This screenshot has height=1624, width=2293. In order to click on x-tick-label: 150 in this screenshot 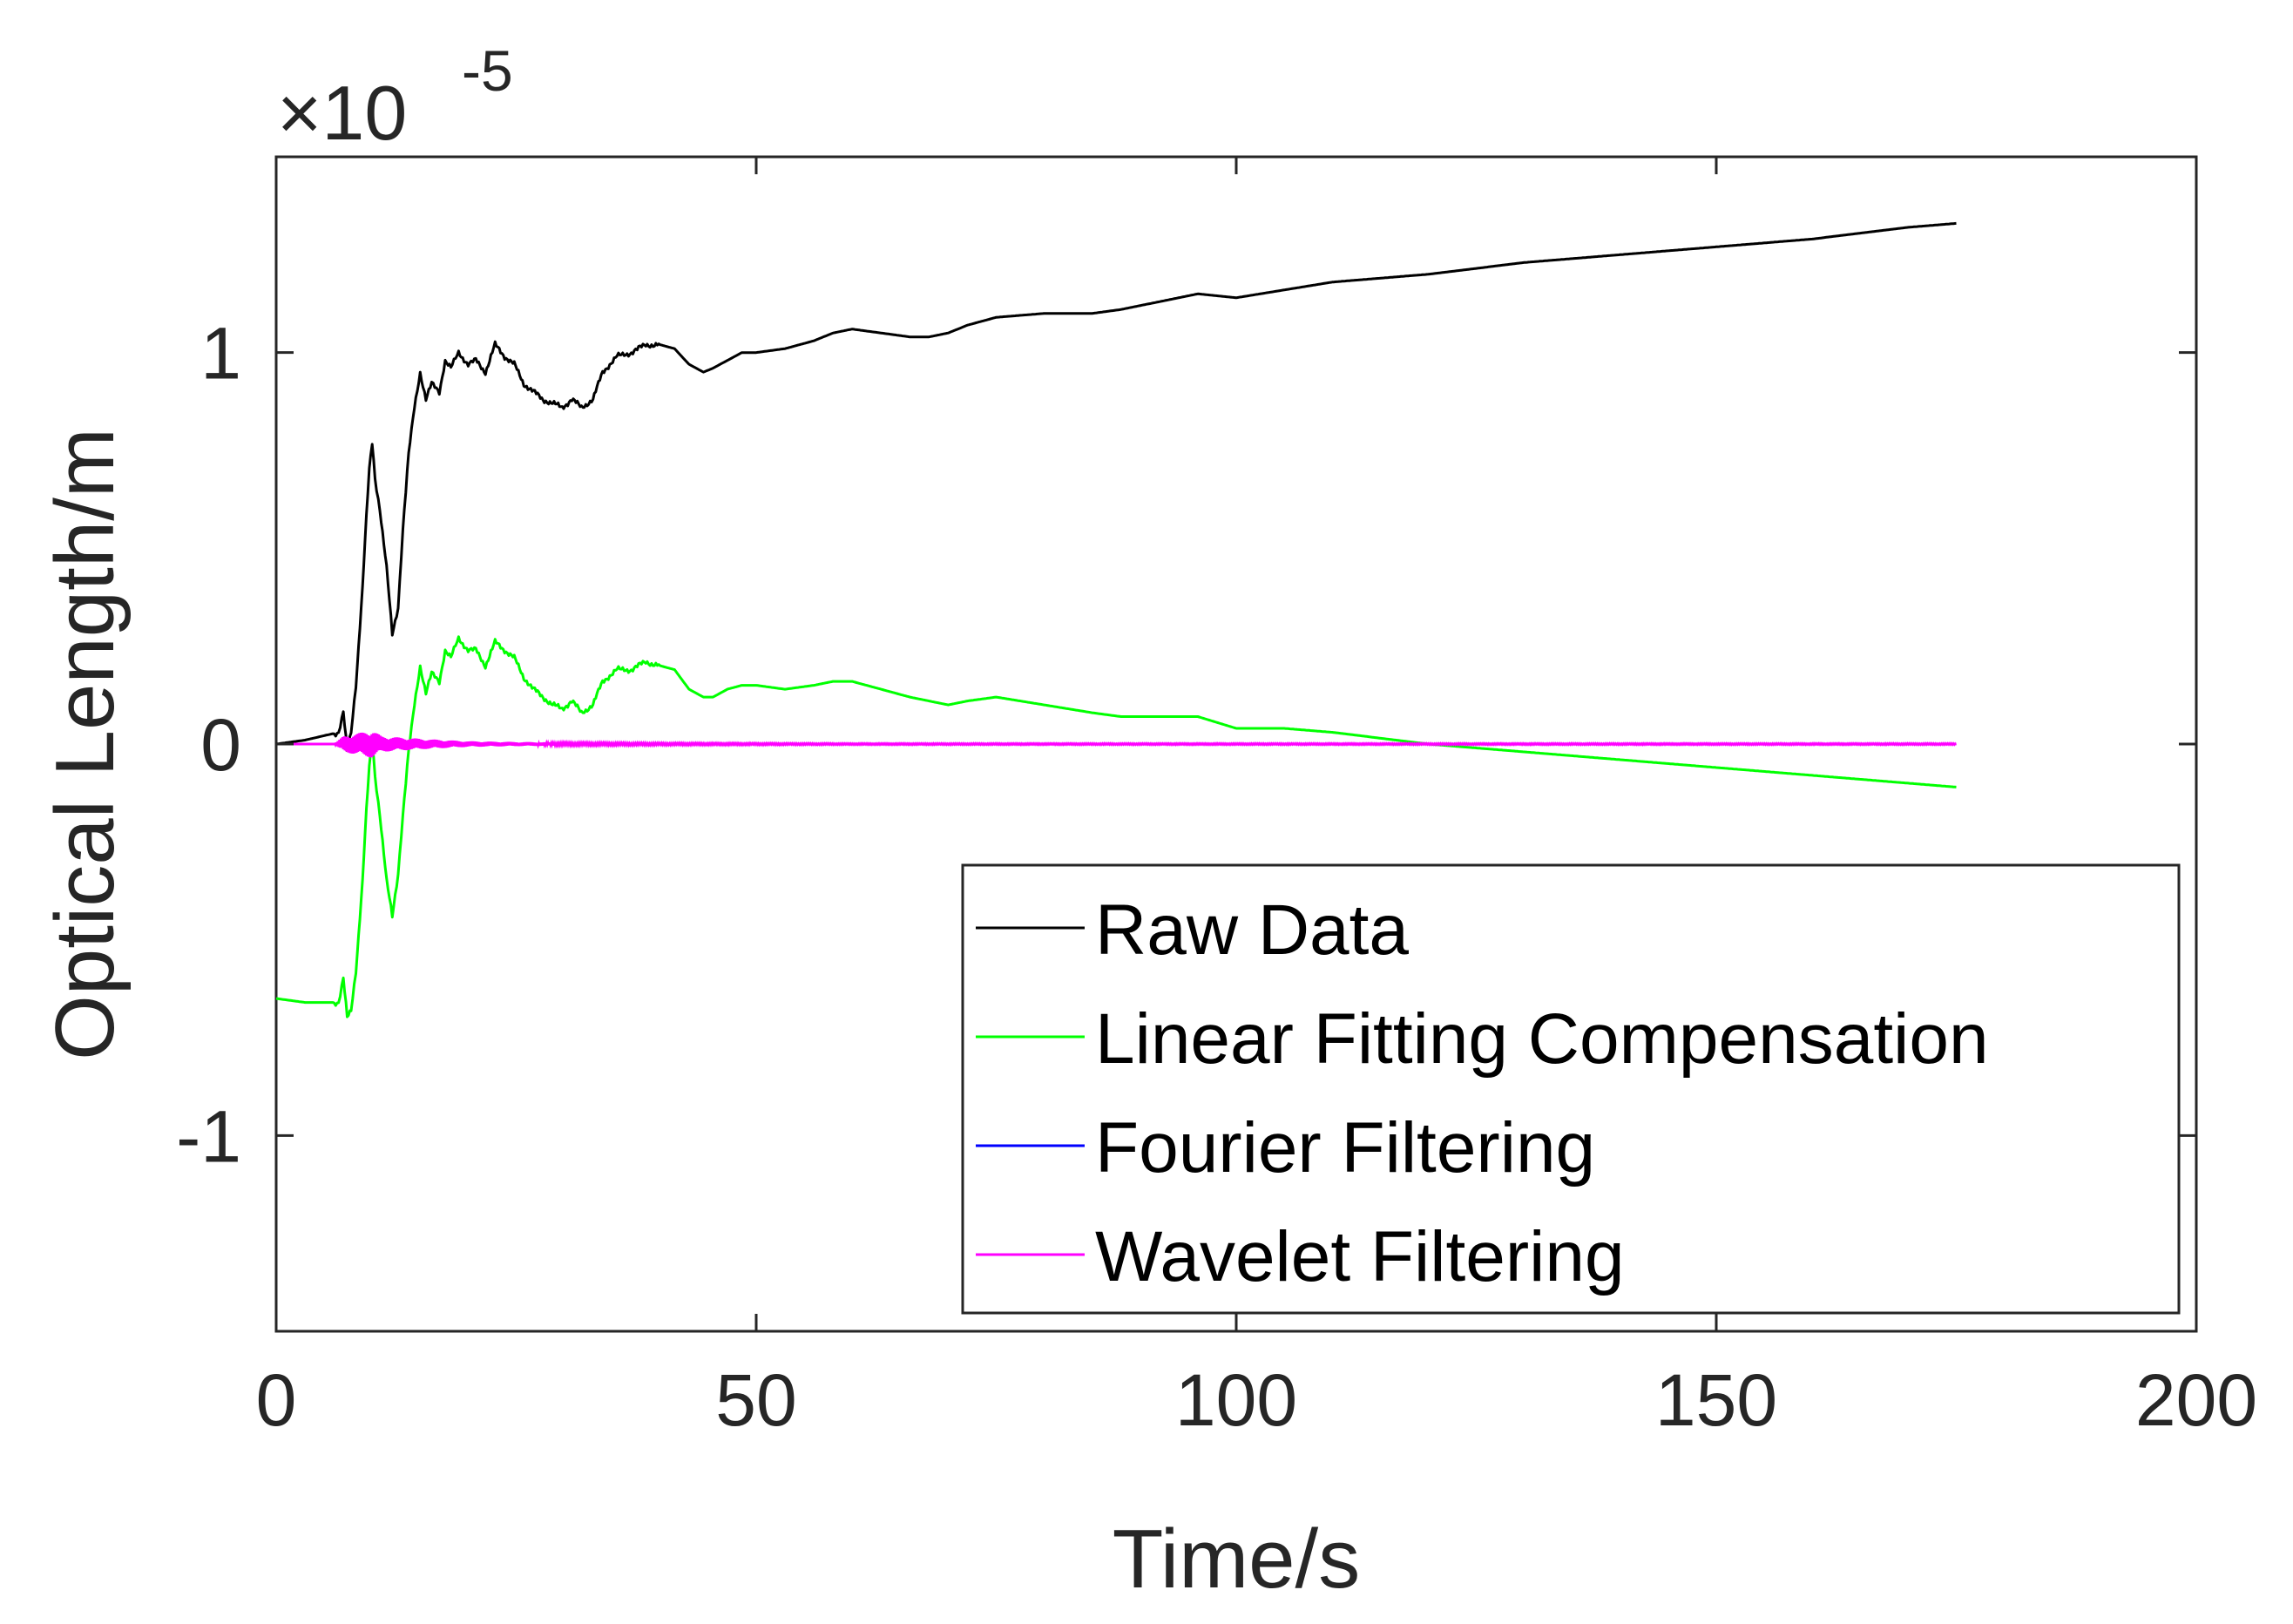, I will do `click(1716, 1400)`.